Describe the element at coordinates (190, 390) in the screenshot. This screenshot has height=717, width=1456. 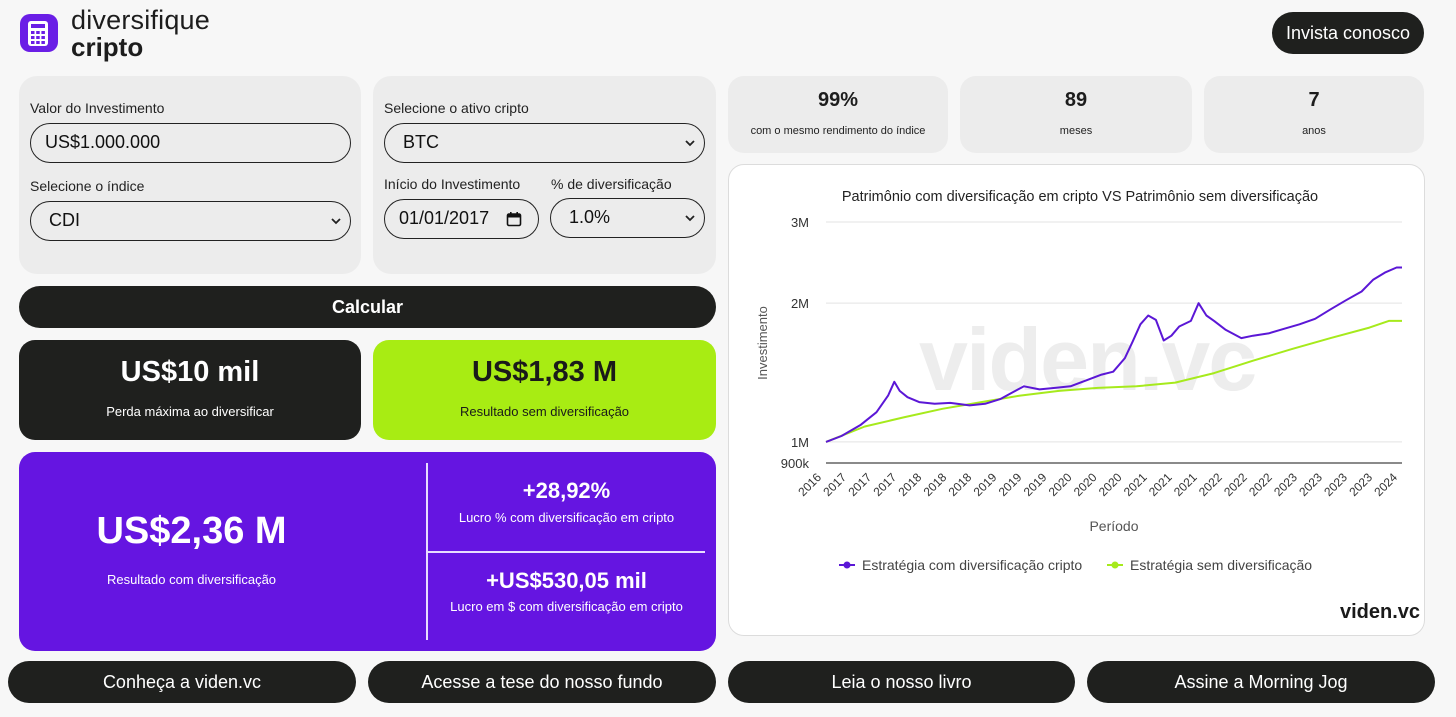
I see `max-loss-card: US$10 mil Perda máxima ao diversificar` at that location.